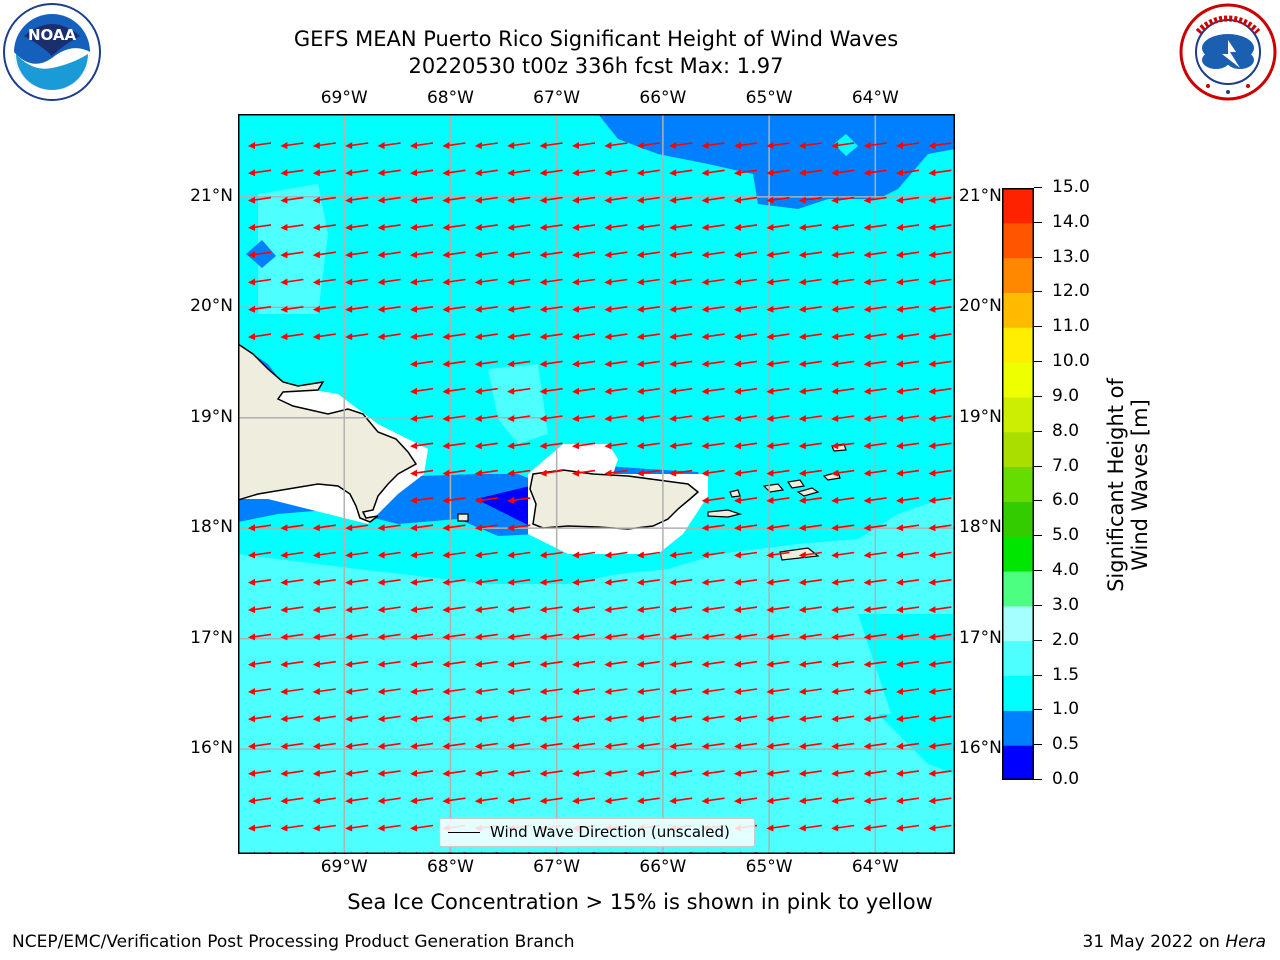 The height and width of the screenshot is (960, 1280). I want to click on colorbar-tick-label: 14.0, so click(1071, 221).